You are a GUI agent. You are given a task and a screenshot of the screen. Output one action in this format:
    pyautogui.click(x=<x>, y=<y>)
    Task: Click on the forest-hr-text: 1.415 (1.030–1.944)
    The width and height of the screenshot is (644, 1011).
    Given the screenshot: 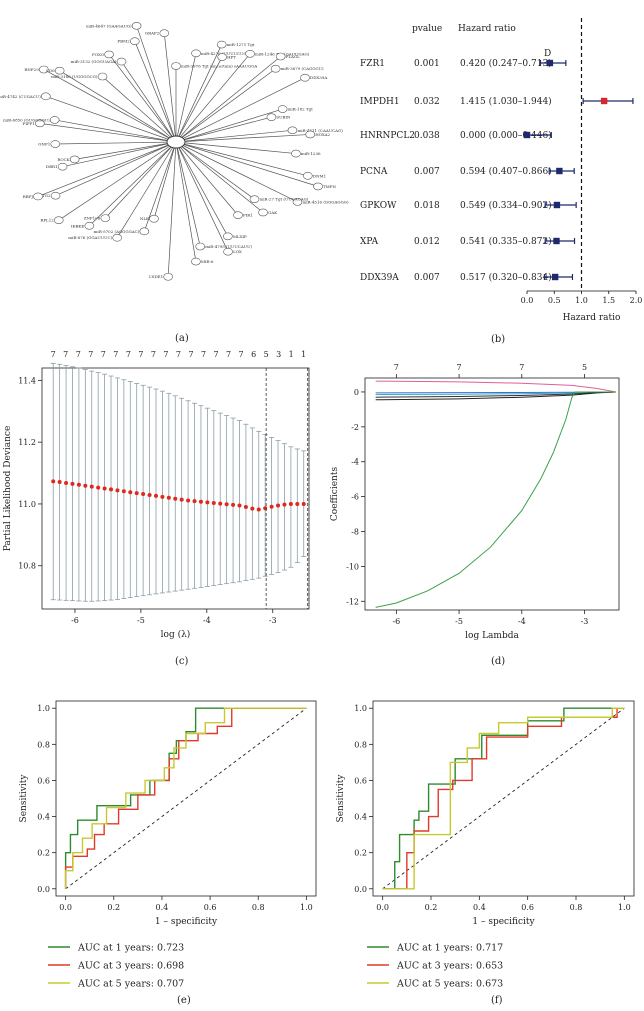 What is the action you would take?
    pyautogui.click(x=506, y=101)
    